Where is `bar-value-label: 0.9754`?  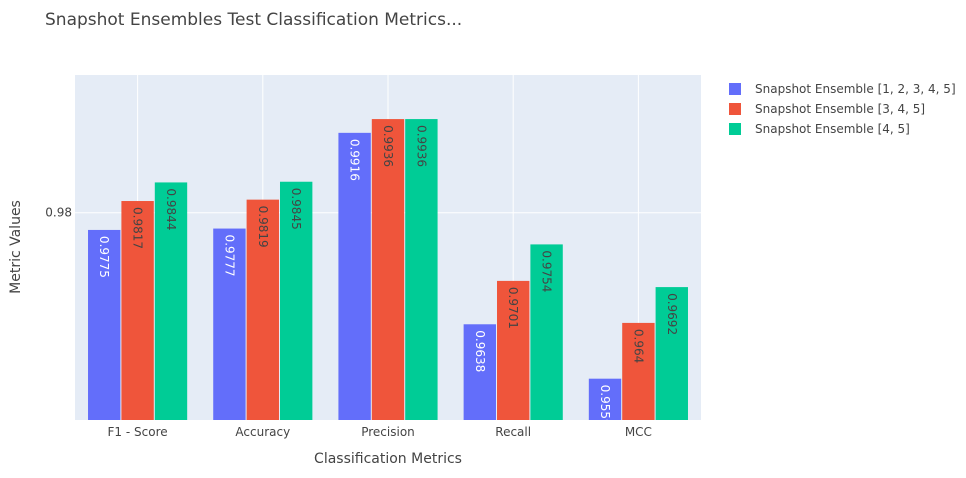 bar-value-label: 0.9754 is located at coordinates (547, 271).